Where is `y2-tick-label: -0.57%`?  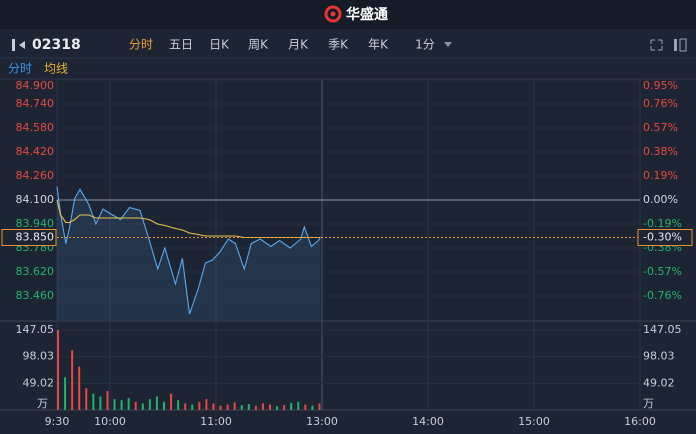 y2-tick-label: -0.57% is located at coordinates (662, 271).